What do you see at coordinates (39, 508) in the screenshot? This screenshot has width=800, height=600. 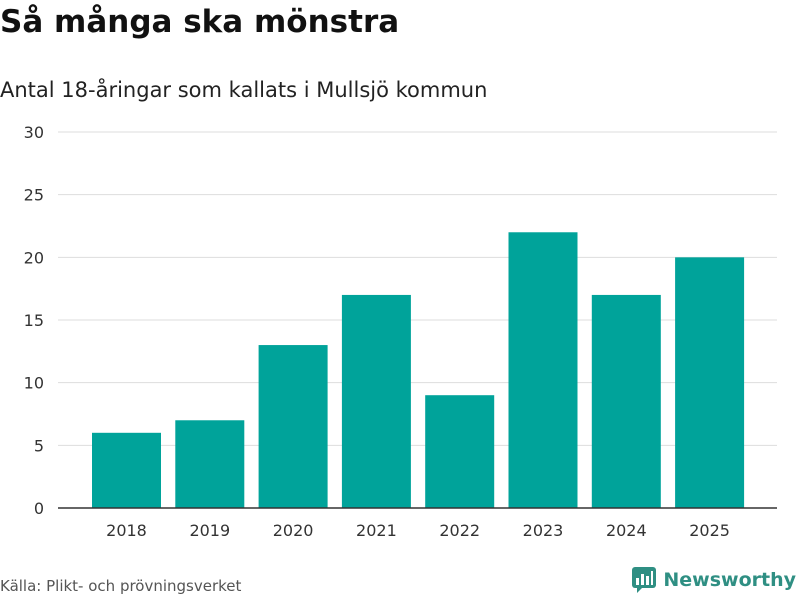 I see `y-tick-label: 0` at bounding box center [39, 508].